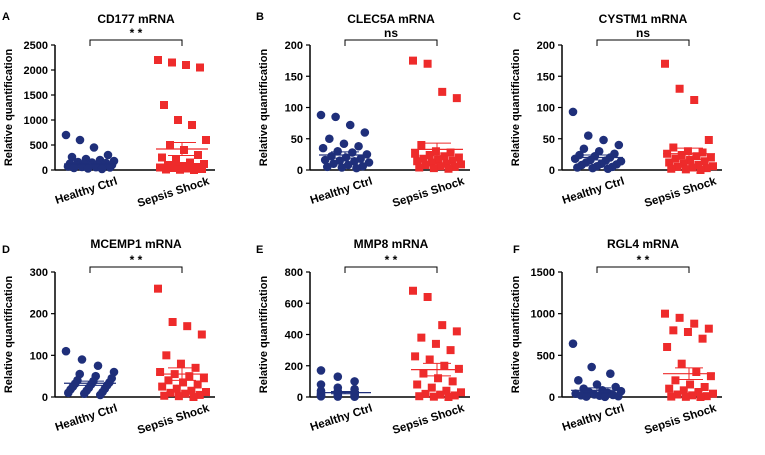 The width and height of the screenshot is (765, 455). What do you see at coordinates (391, 269) in the screenshot?
I see `panel-e-sig-bracket` at bounding box center [391, 269].